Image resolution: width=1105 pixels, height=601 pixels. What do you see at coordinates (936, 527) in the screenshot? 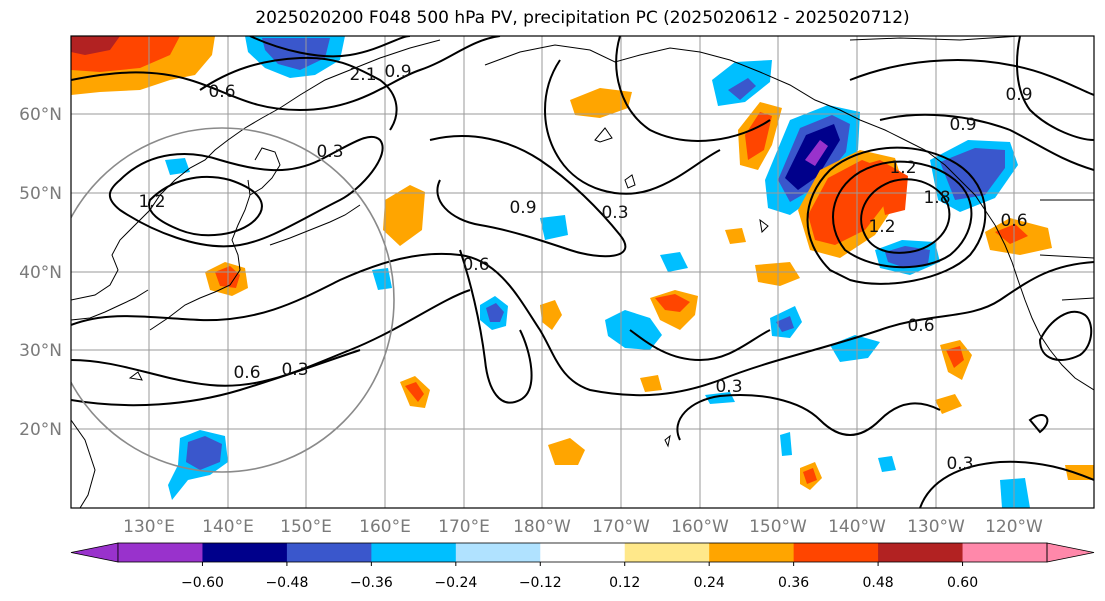
I see `lon-label: 130°W` at bounding box center [936, 527].